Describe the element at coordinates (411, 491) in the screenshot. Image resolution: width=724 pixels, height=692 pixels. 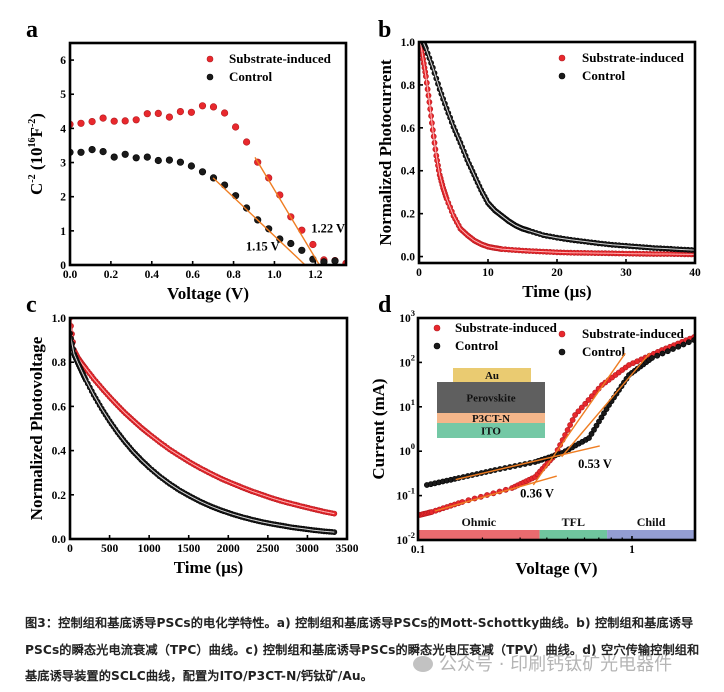
I see `y-tick-exp: -1` at that location.